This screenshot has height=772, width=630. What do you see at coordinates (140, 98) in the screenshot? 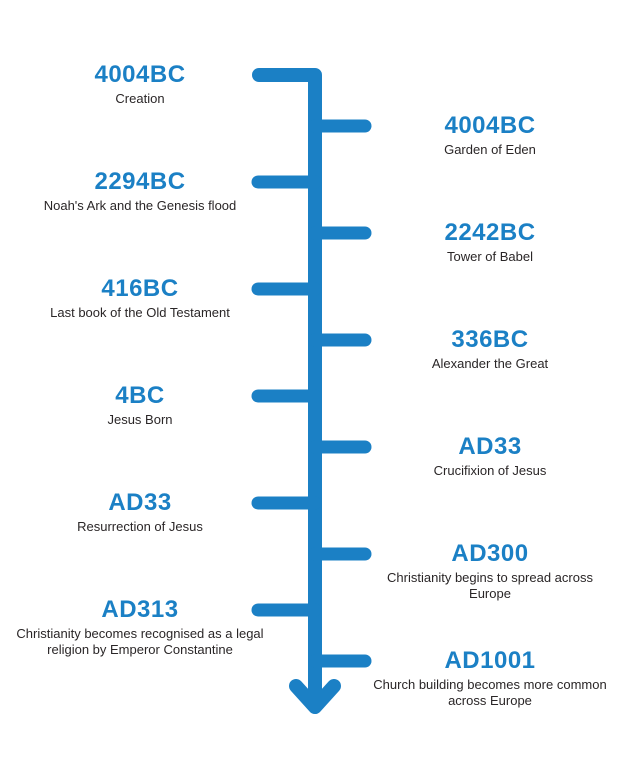
I see `event-label: Creation` at bounding box center [140, 98].